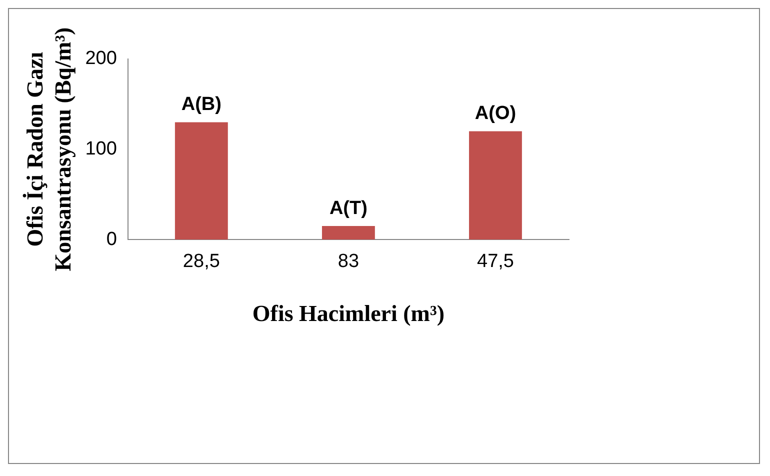  What do you see at coordinates (349, 261) in the screenshot?
I see `x-tick-label: 83` at bounding box center [349, 261].